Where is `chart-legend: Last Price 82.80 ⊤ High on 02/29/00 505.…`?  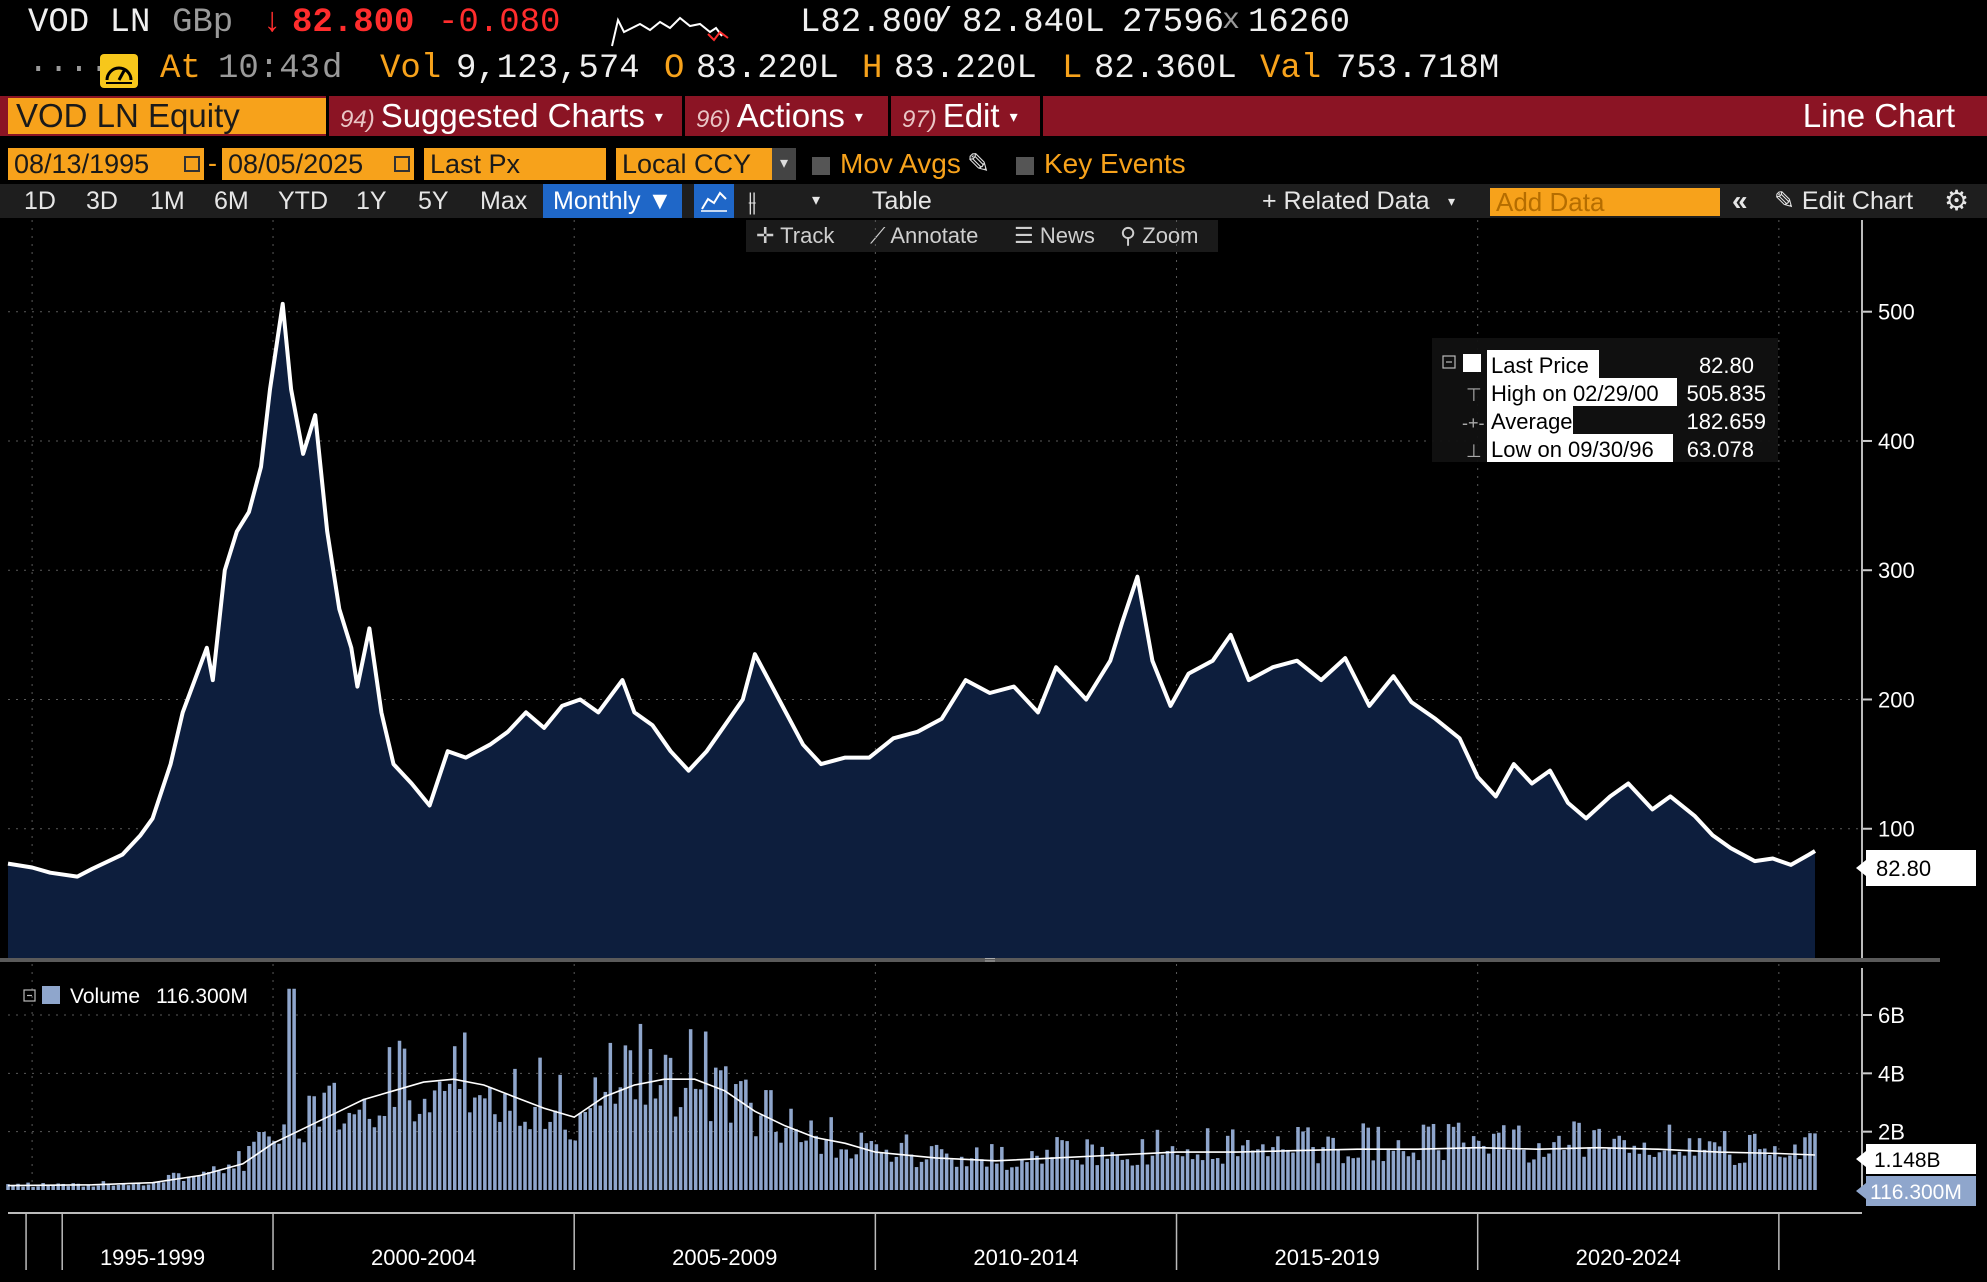
chart-legend: Last Price 82.80 ⊤ High on 02/29/00 505.… is located at coordinates (1605, 400).